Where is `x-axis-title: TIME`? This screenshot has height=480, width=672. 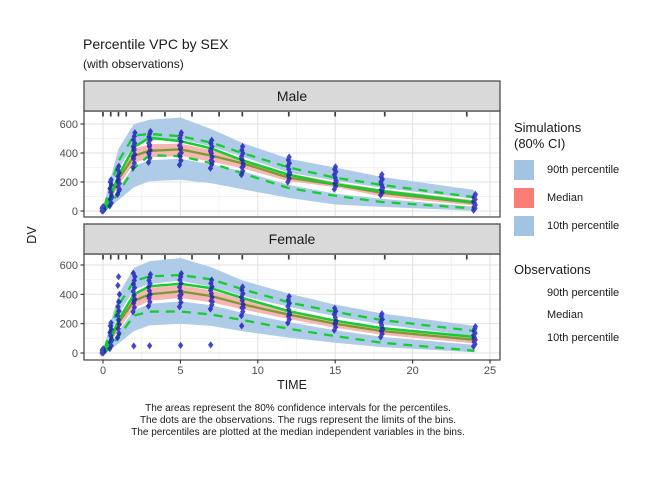
x-axis-title: TIME is located at coordinates (292, 385).